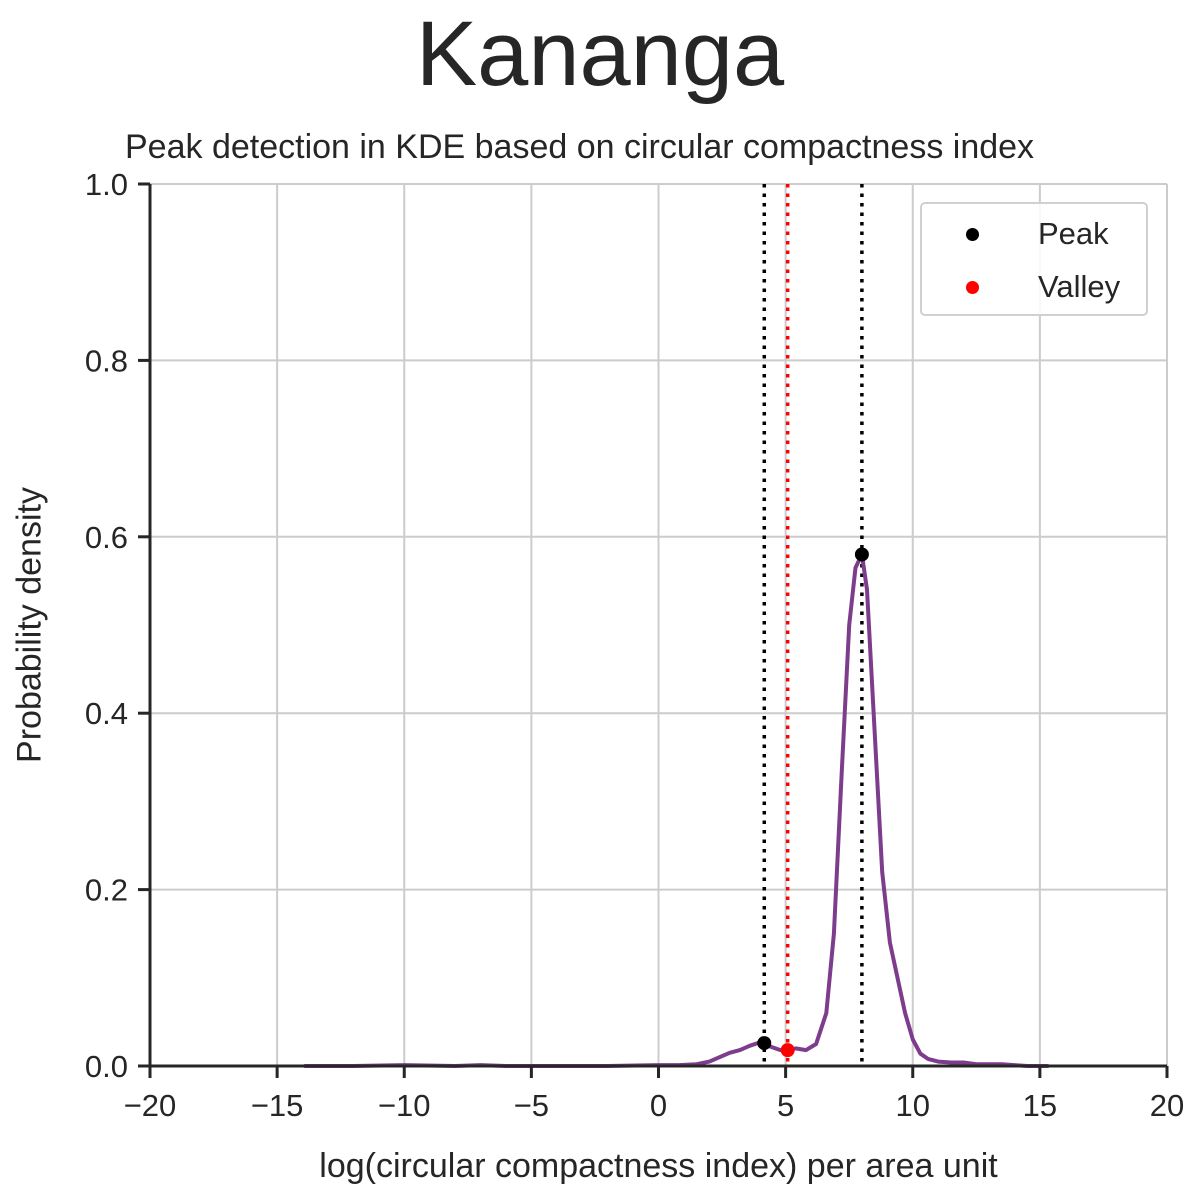 The width and height of the screenshot is (1200, 1200). What do you see at coordinates (117, 625) in the screenshot?
I see `y-ticks: 0.0 0.2 0.4 0.6 0.8 1.0` at bounding box center [117, 625].